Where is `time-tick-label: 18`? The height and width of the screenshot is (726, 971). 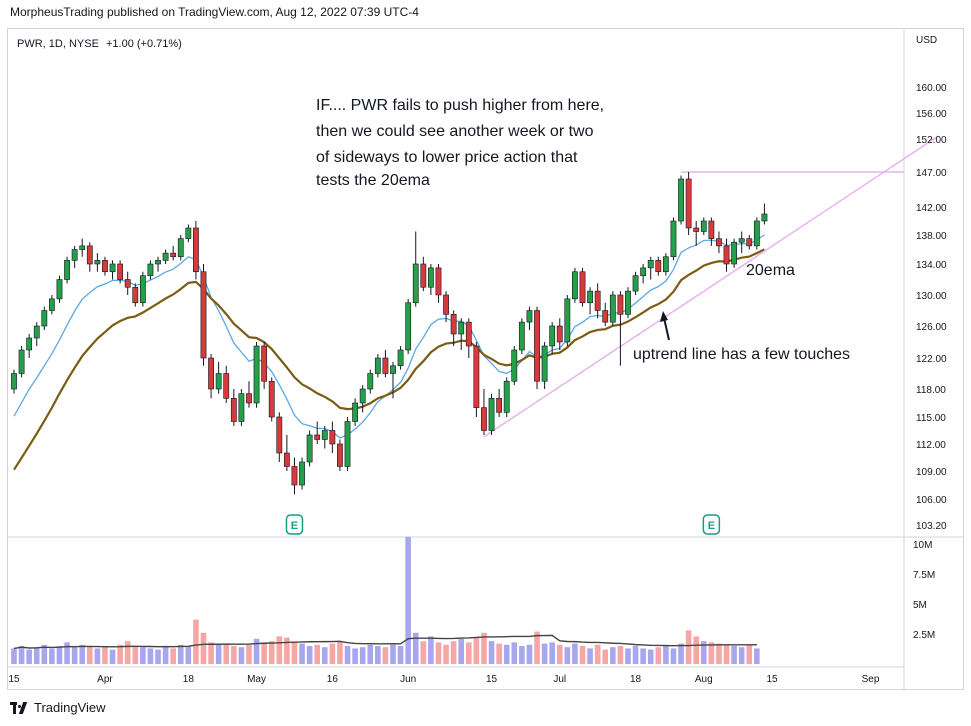 time-tick-label: 18 is located at coordinates (636, 679).